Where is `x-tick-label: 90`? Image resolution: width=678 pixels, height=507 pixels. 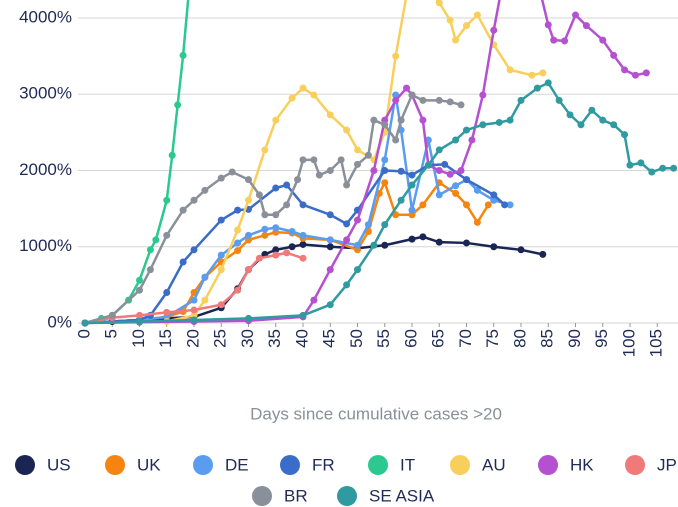
x-tick-label: 90 is located at coordinates (574, 338).